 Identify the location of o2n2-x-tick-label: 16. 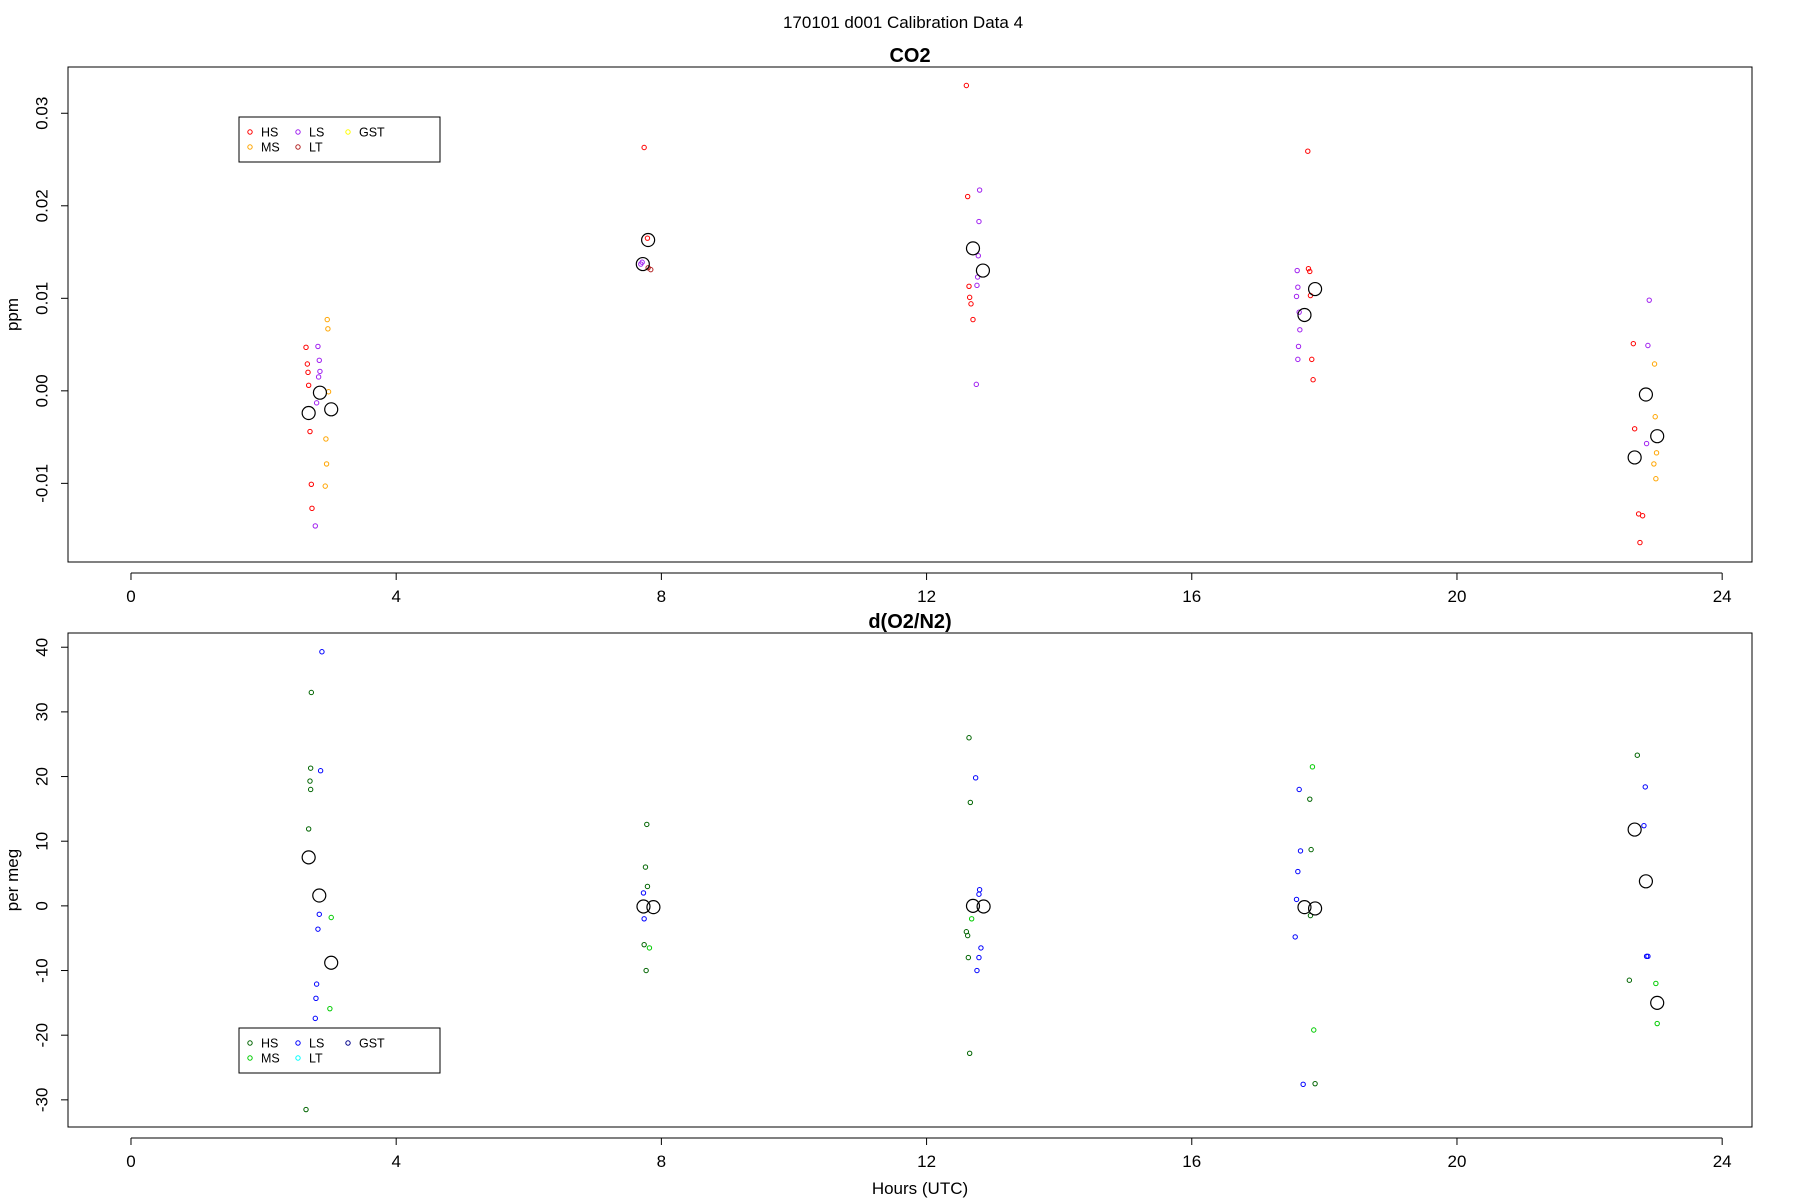
(1191, 1161).